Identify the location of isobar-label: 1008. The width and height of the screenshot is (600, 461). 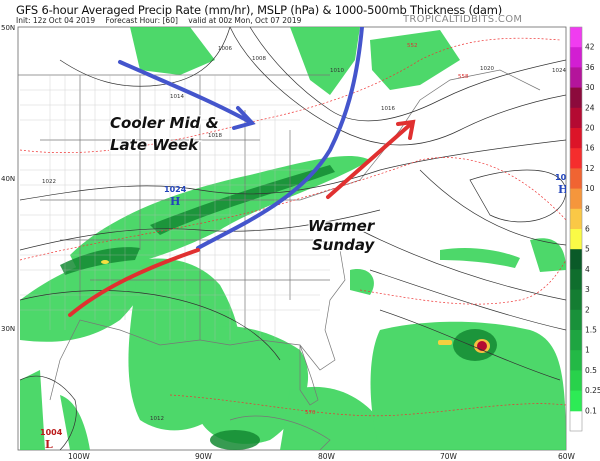
(259, 59).